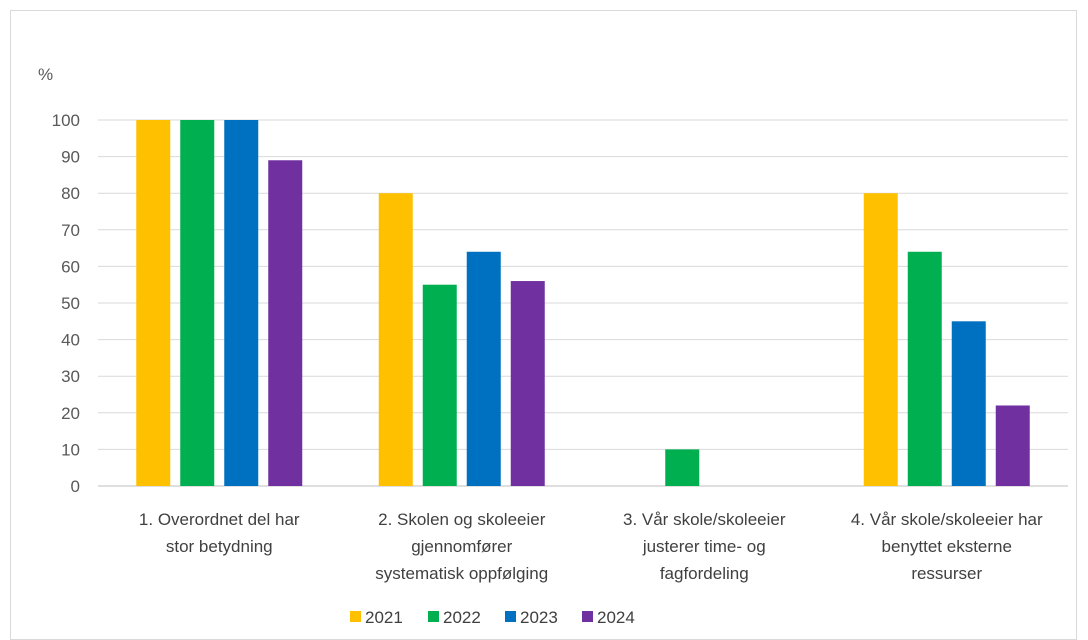 The width and height of the screenshot is (1088, 640). What do you see at coordinates (70, 230) in the screenshot?
I see `y-tick-label: 70` at bounding box center [70, 230].